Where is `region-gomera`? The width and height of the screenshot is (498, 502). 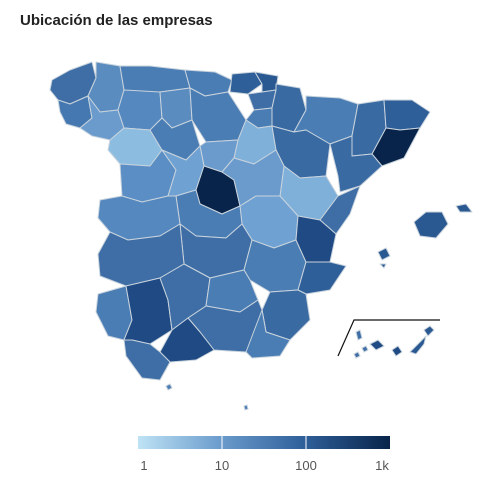 region-gomera is located at coordinates (365, 349).